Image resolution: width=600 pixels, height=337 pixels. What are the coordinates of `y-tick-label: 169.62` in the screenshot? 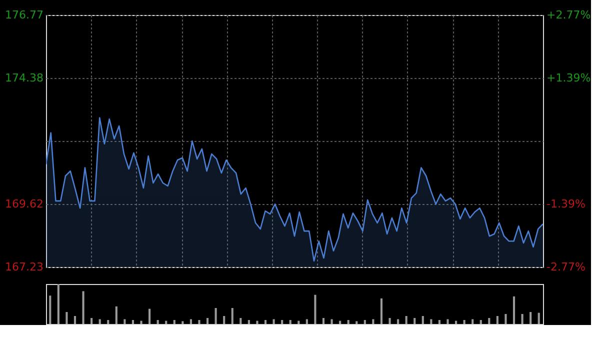 It's located at (24, 203).